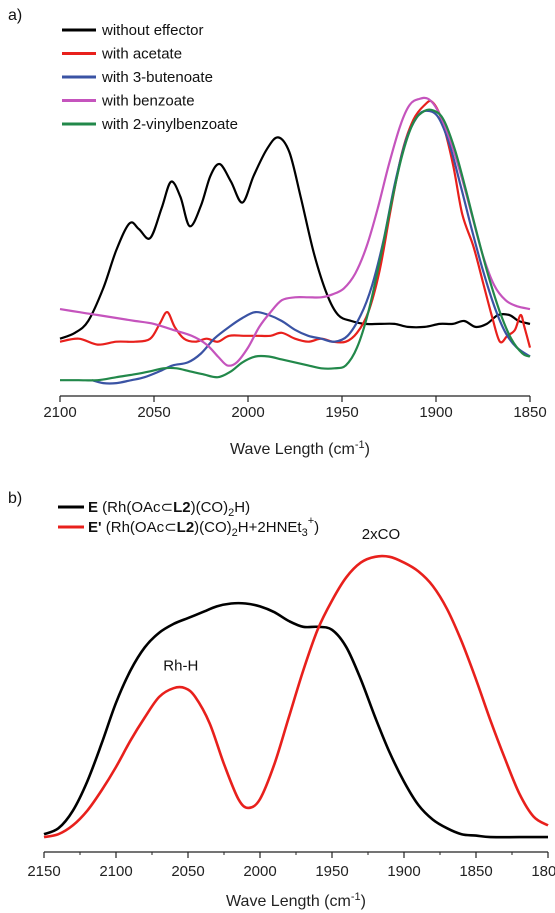  What do you see at coordinates (152, 30) in the screenshot?
I see `legend-label: without effector` at bounding box center [152, 30].